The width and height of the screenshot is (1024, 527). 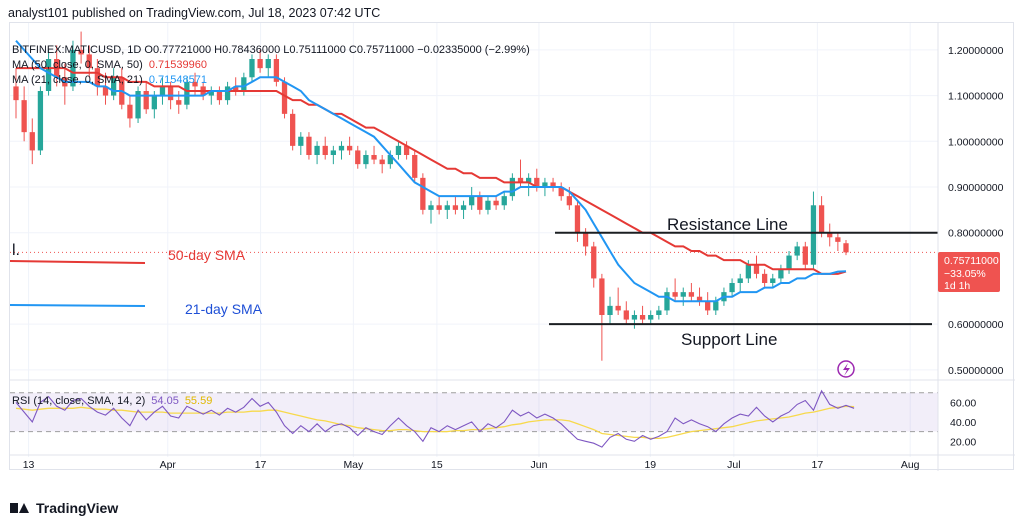 I want to click on rsi-axis: 60.00 40.00 20.00, so click(x=963, y=422).